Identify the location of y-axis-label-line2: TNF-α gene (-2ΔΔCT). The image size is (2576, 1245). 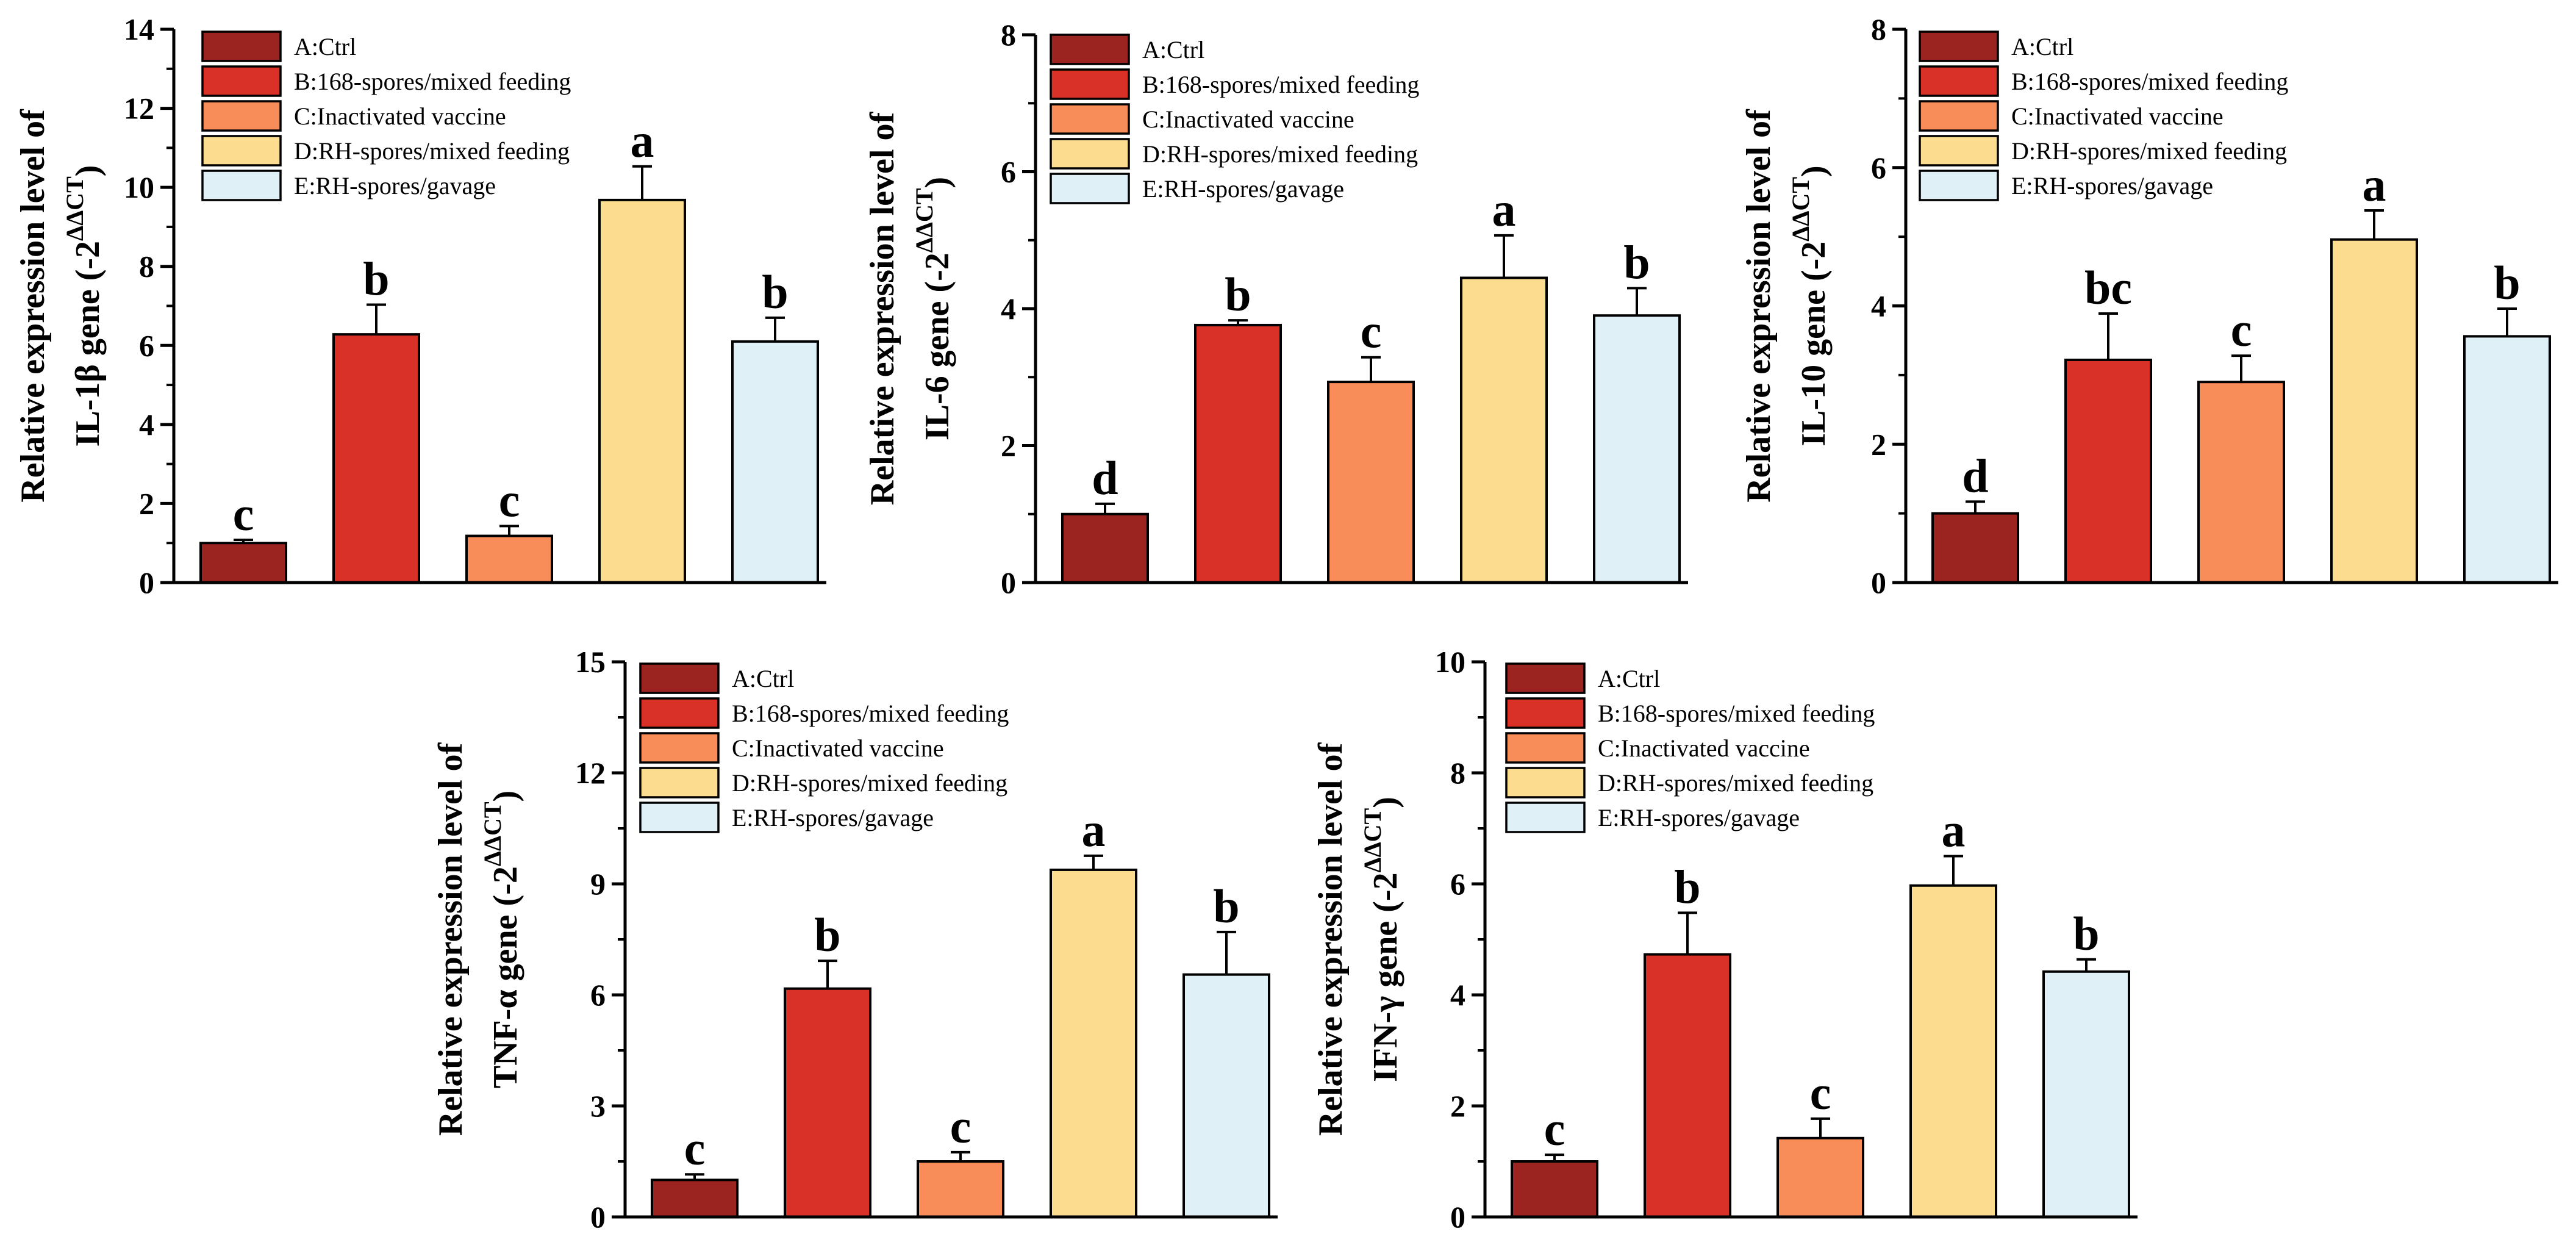
(501, 939).